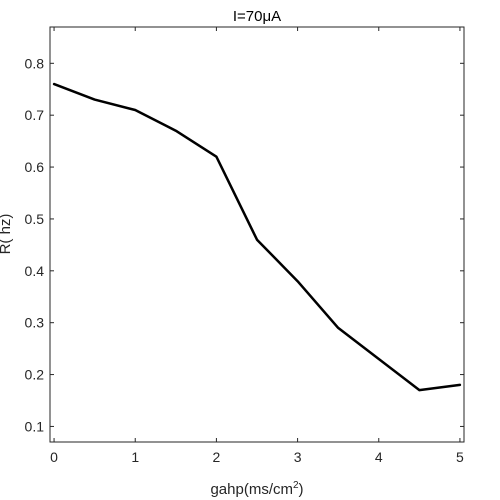 This screenshot has width=500, height=500. What do you see at coordinates (257, 16) in the screenshot?
I see `chart-title: I=70μA` at bounding box center [257, 16].